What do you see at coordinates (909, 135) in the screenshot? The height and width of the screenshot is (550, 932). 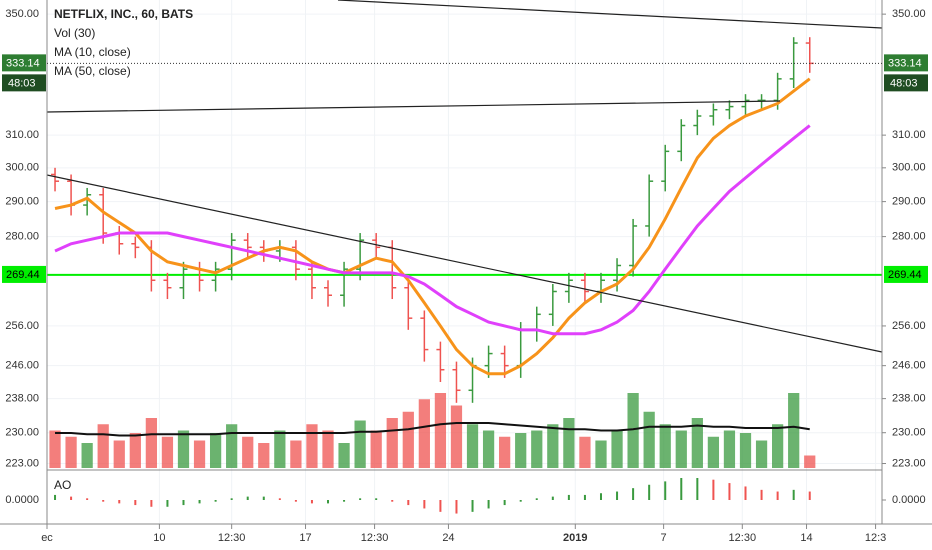 I see `y-tick-label: 310.00` at bounding box center [909, 135].